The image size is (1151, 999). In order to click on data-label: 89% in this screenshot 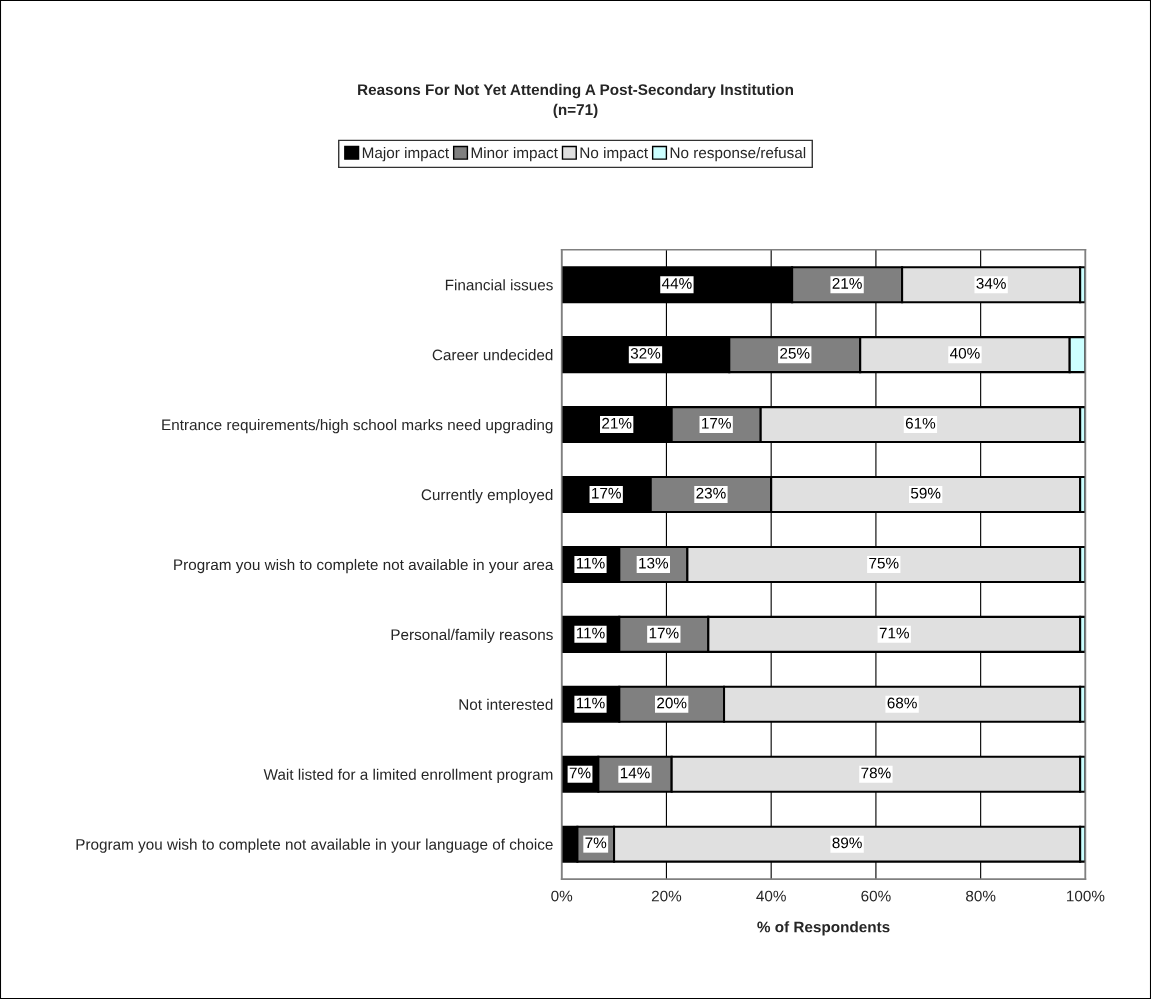, I will do `click(847, 843)`.